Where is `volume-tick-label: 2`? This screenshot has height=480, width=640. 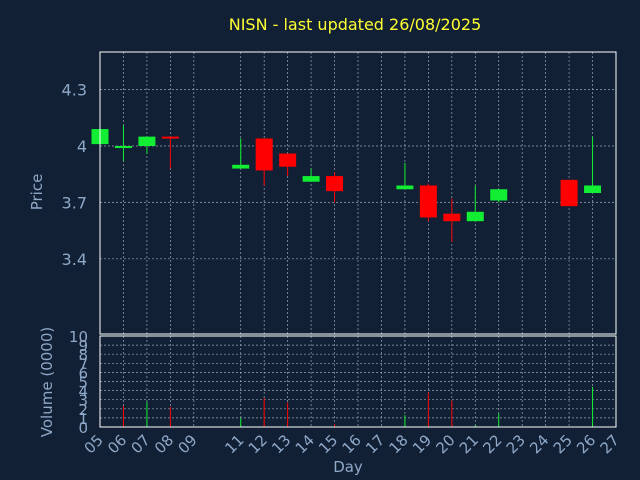 volume-tick-label: 2 is located at coordinates (83, 410).